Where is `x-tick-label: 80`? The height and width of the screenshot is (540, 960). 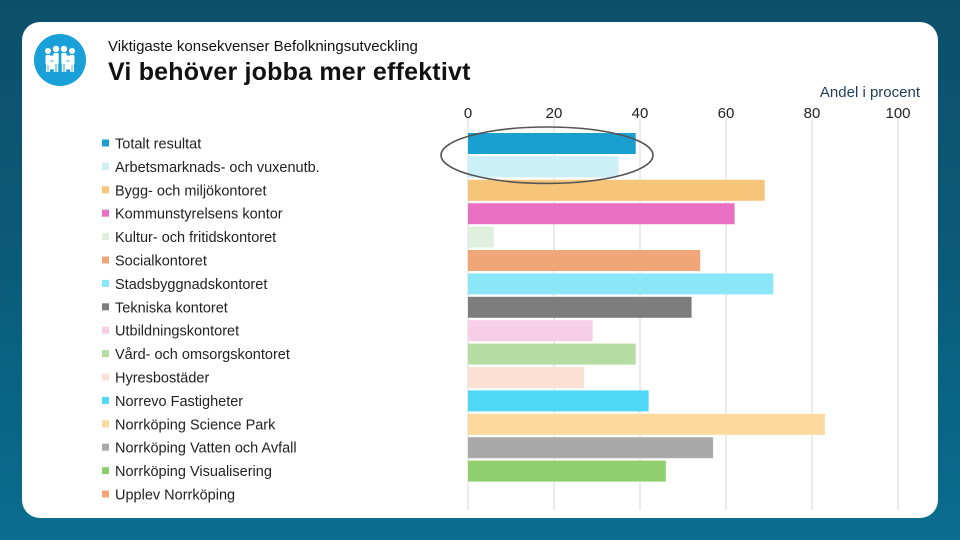
x-tick-label: 80 is located at coordinates (812, 113).